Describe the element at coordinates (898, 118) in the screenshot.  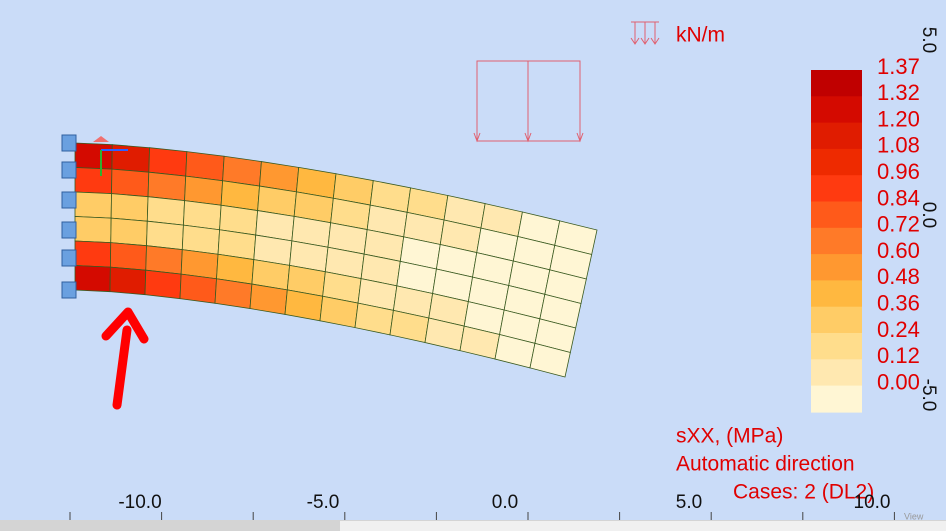
I see `legend-value: 1.20` at that location.